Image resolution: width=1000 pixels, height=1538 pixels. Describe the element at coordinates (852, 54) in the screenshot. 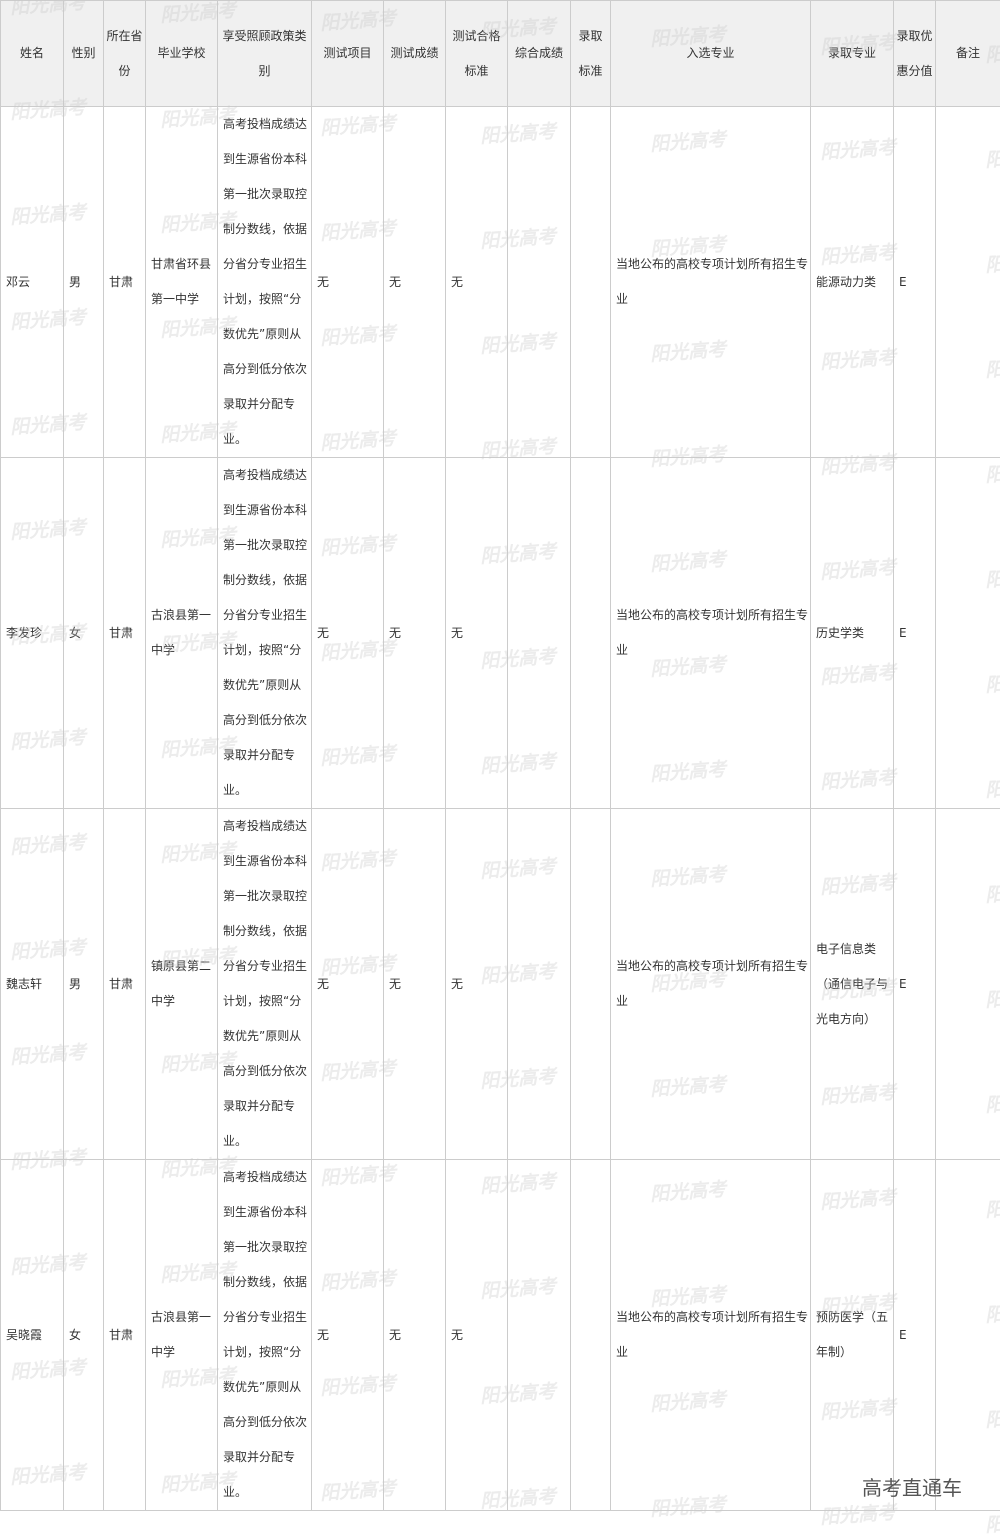

I see `header-admitted-major: 录取专业` at that location.